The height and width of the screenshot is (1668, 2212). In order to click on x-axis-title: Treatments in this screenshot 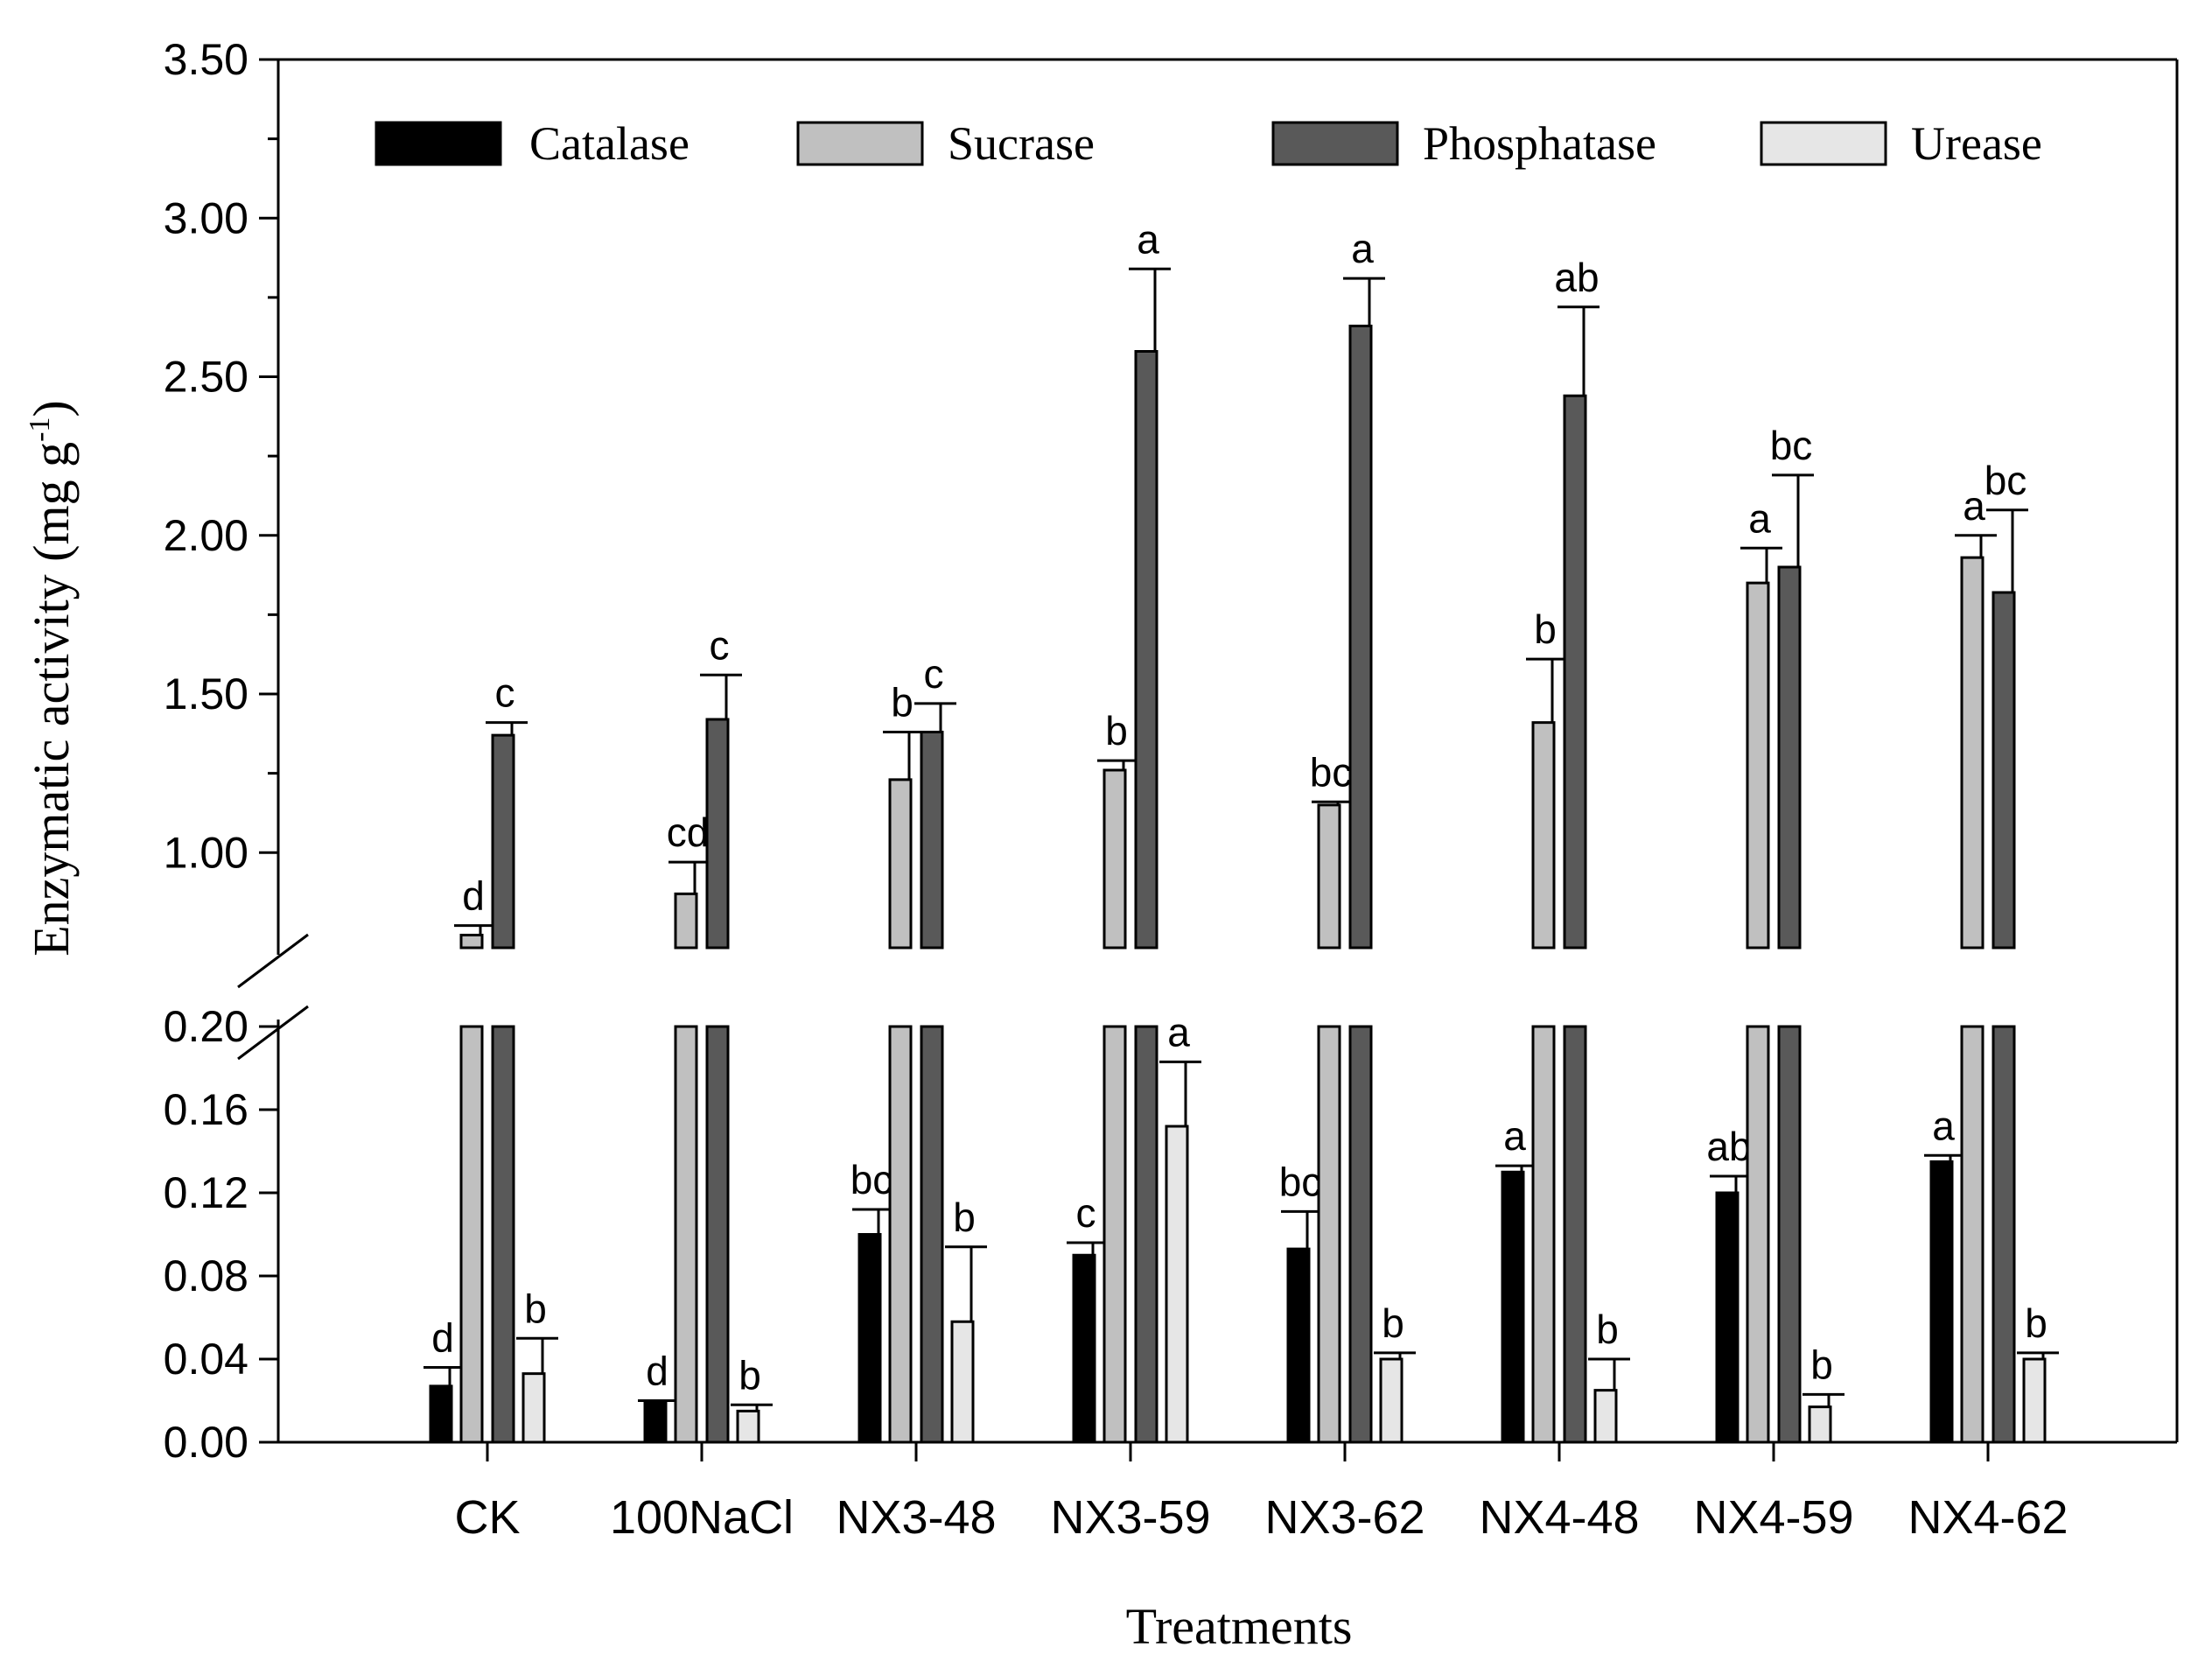, I will do `click(1239, 1626)`.